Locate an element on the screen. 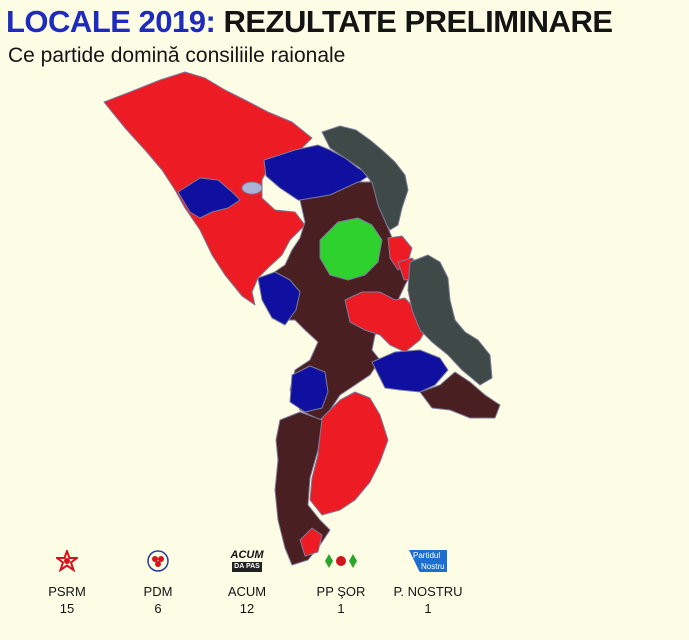  page-title: LOCALE 2019: REZULTATE PRELIMINARE is located at coordinates (309, 22).